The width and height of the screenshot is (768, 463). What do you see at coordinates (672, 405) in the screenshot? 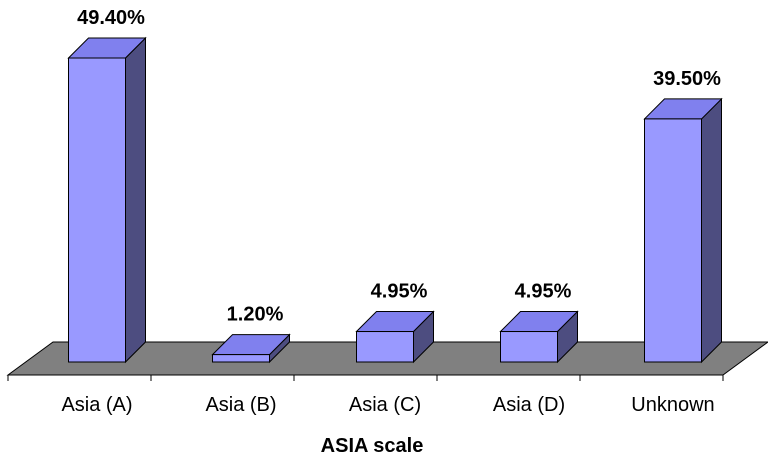
I see `x-tick-label: Unknown` at bounding box center [672, 405].